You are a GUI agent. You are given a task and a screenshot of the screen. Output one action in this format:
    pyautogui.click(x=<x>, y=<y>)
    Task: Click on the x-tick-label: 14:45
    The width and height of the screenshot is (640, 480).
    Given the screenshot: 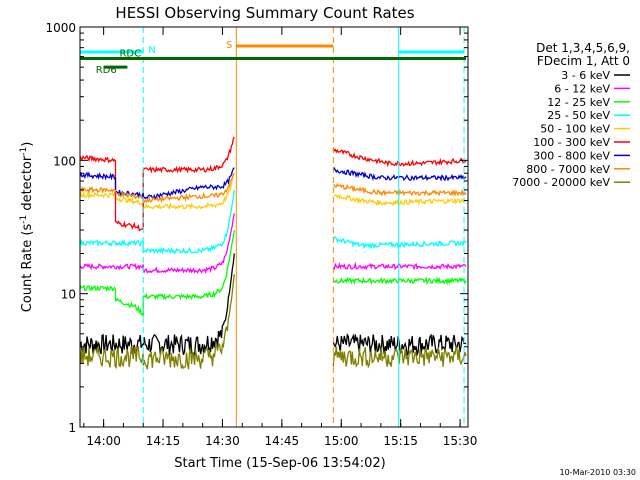 What is the action you would take?
    pyautogui.click(x=282, y=441)
    